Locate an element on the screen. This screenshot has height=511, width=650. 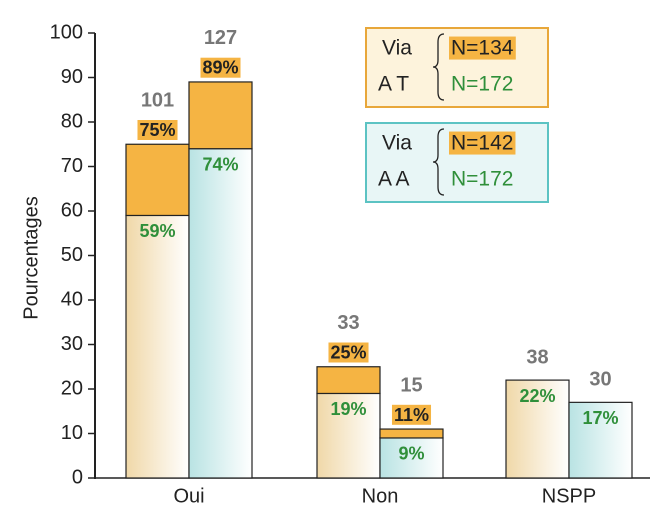
count-label: 33 is located at coordinates (348, 323).